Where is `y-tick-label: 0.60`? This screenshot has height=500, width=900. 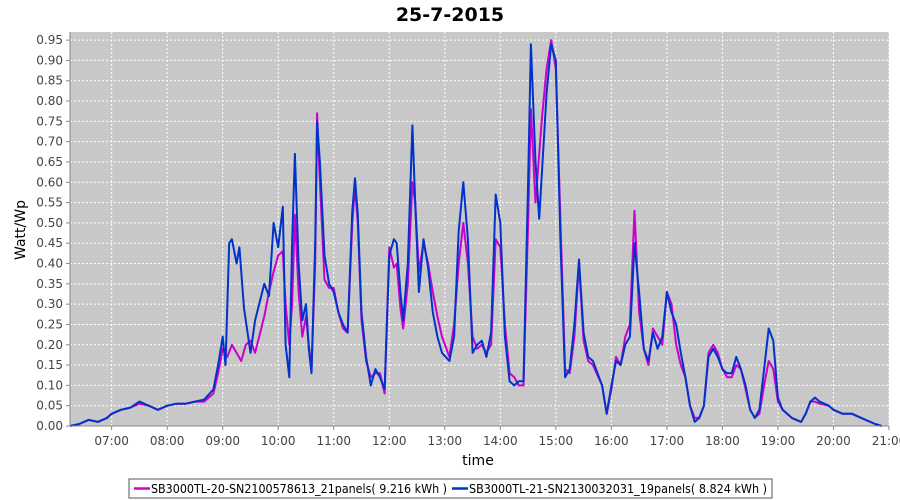
y-tick-label: 0.60 is located at coordinates (49, 182).